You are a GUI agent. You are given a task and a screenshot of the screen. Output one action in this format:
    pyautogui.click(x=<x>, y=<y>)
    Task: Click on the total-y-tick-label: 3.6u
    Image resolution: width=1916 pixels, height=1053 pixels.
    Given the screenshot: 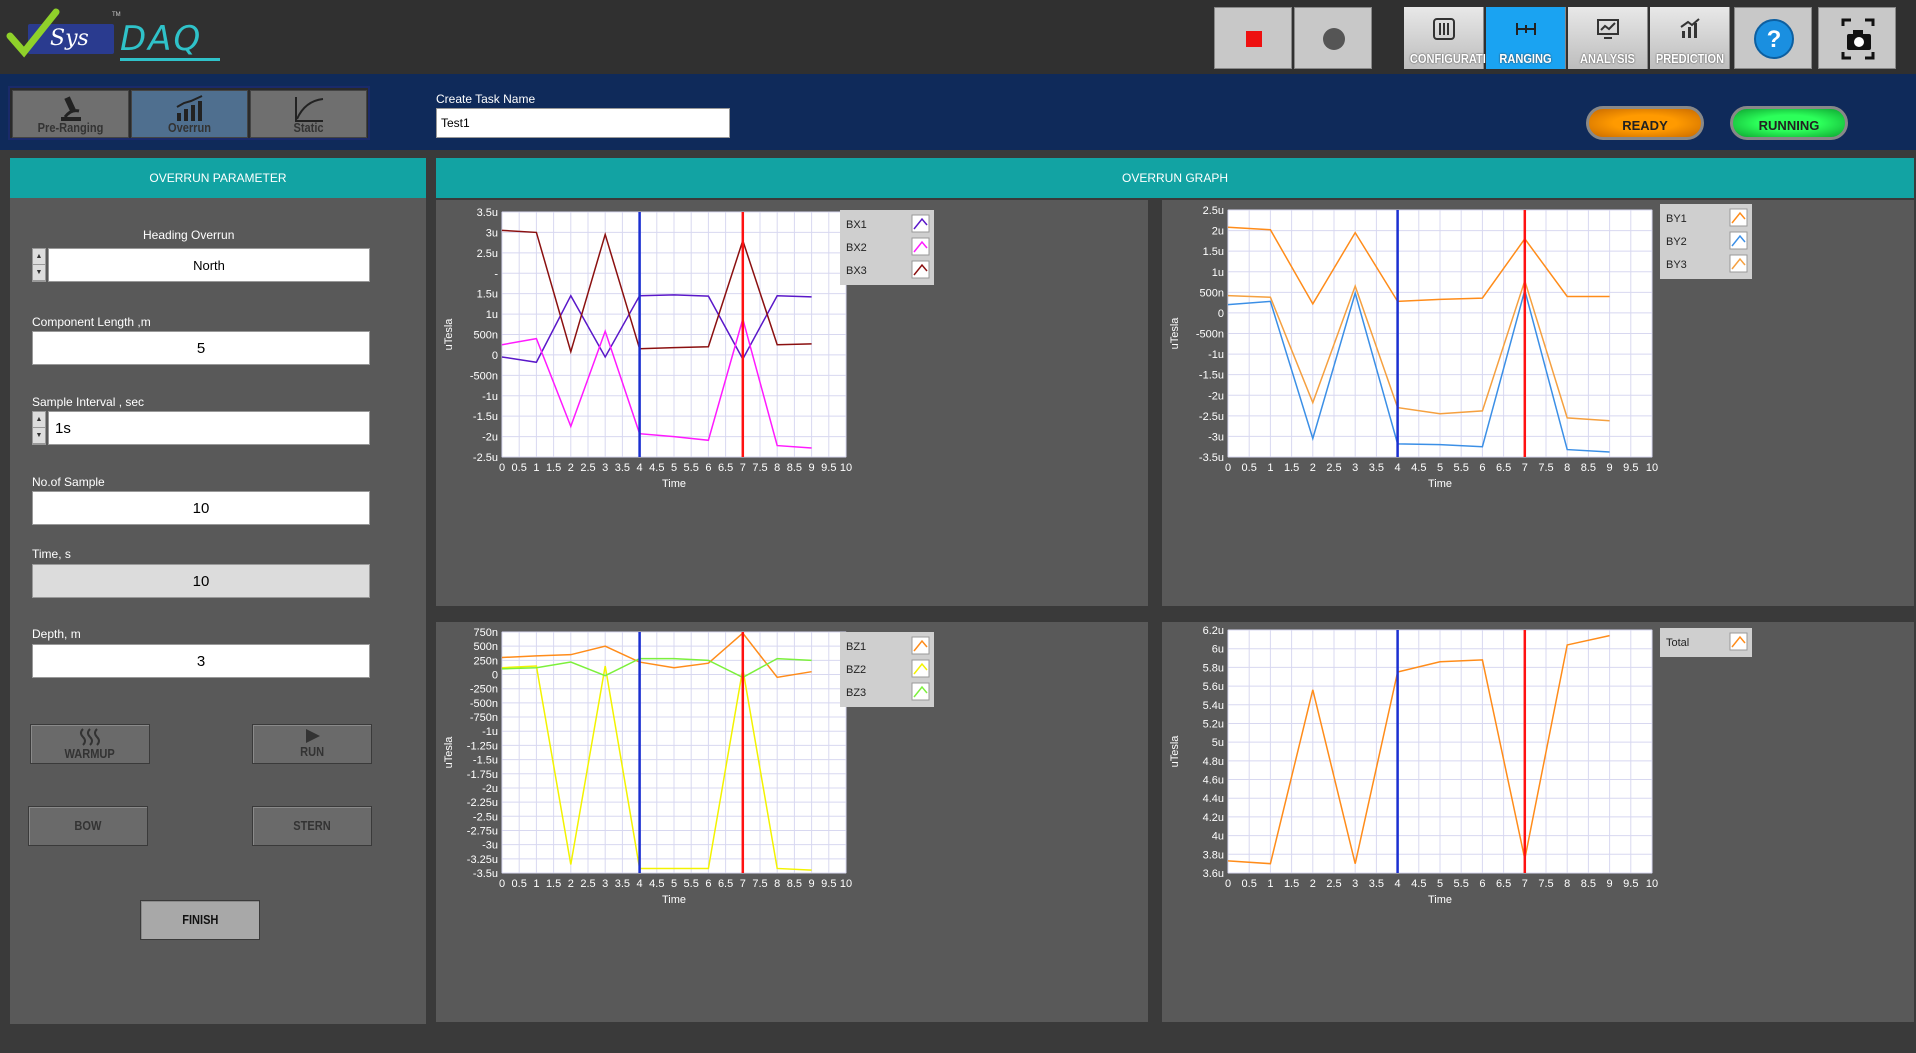 What is the action you would take?
    pyautogui.click(x=1213, y=874)
    